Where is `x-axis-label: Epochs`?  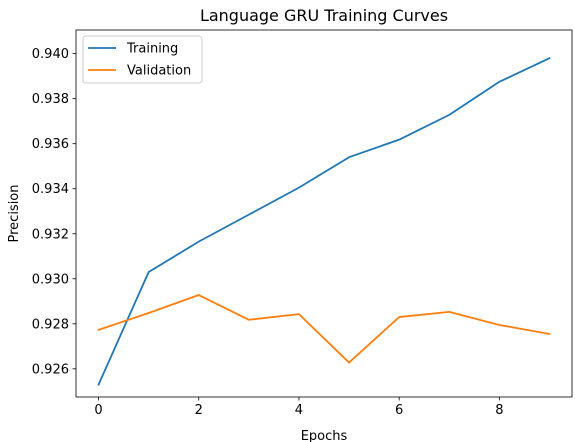 x-axis-label: Epochs is located at coordinates (324, 435).